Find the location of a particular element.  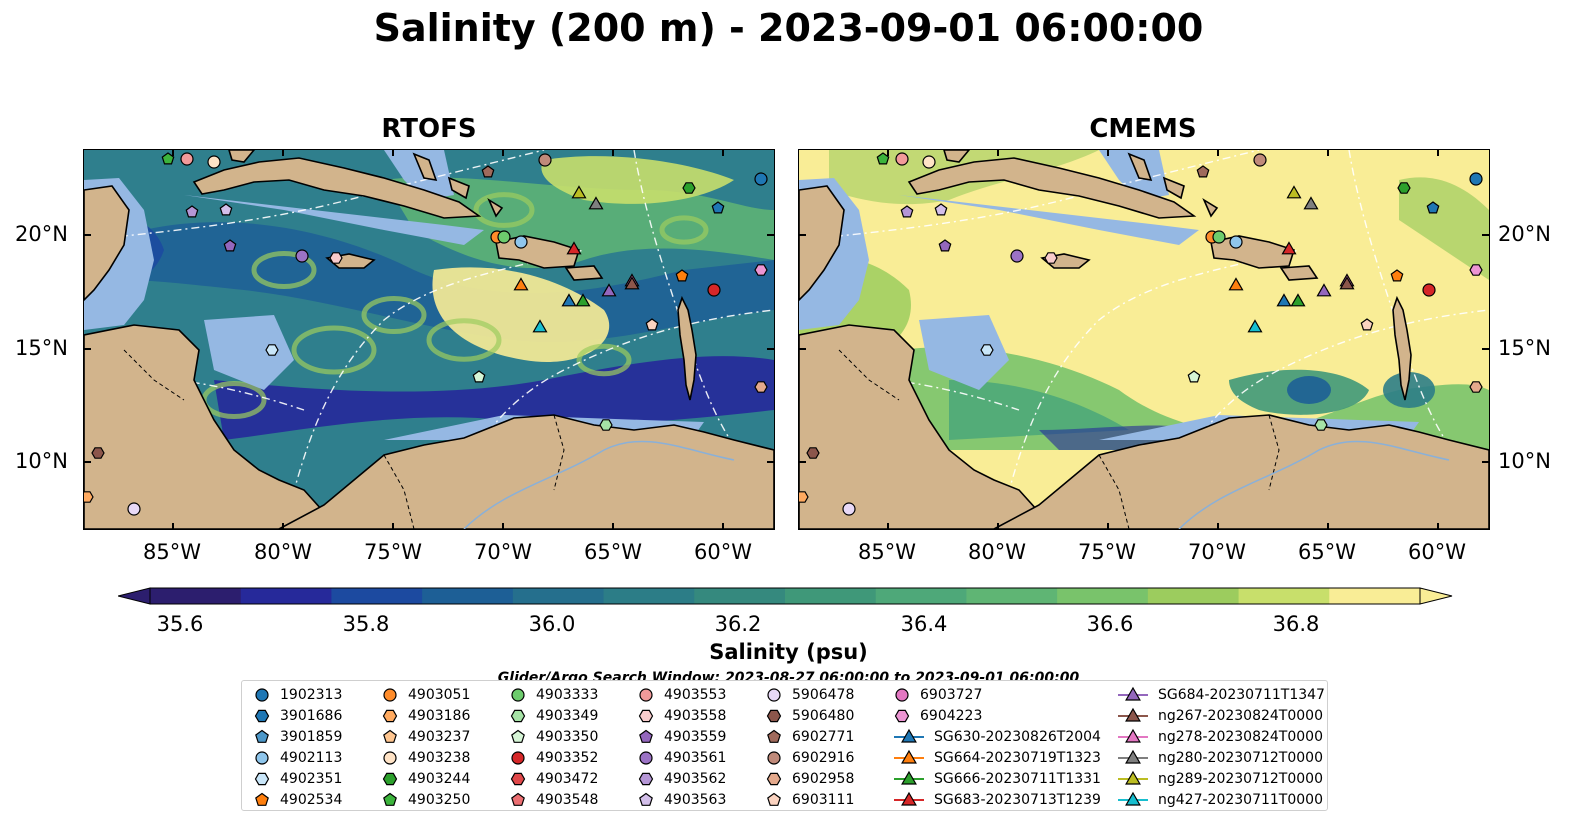

legend-item: 4903562 is located at coordinates (682, 779).